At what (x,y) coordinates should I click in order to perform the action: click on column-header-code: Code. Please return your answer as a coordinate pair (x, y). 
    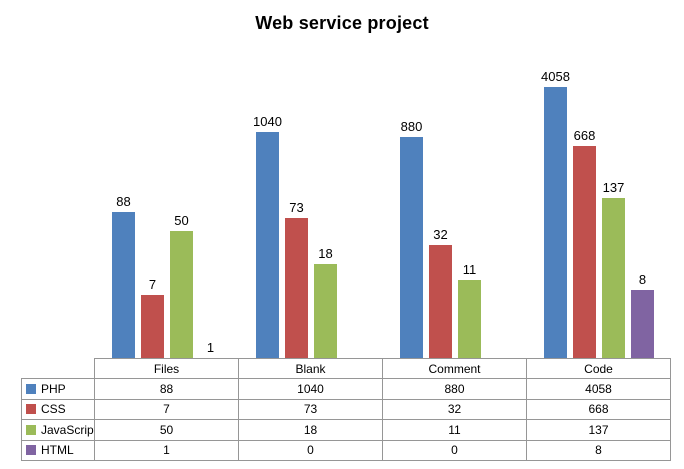
    Looking at the image, I should click on (598, 368).